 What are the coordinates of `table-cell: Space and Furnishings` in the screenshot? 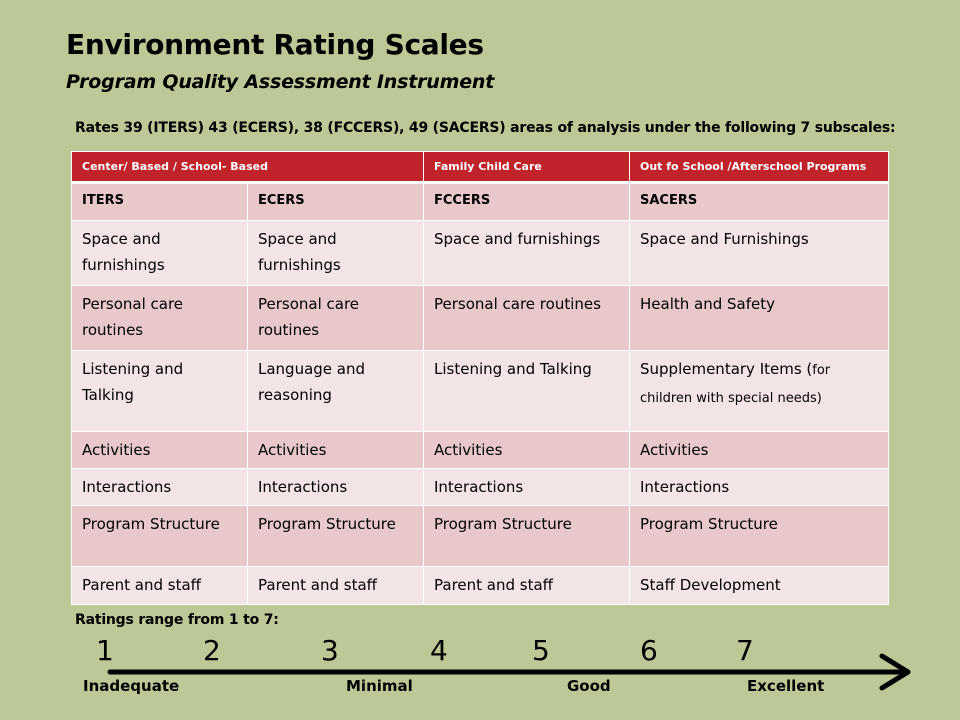 It's located at (759, 253).